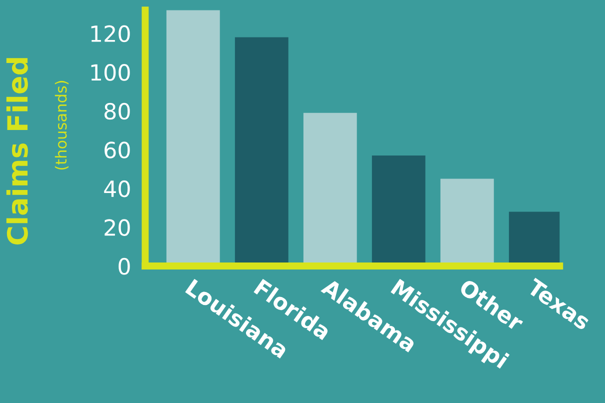 The image size is (605, 403). Describe the element at coordinates (124, 266) in the screenshot. I see `y-tick-label: 0` at that location.